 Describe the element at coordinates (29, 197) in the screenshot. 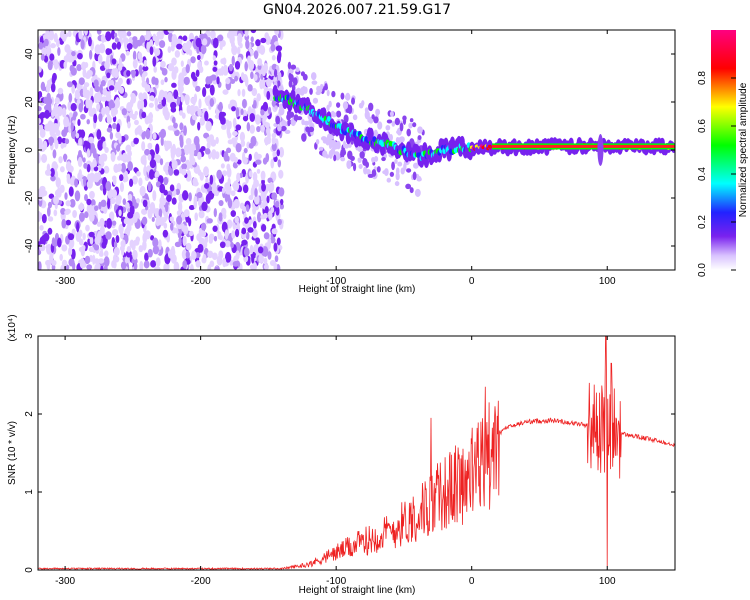

I see `spectrogram-y-tick-label: -20` at that location.